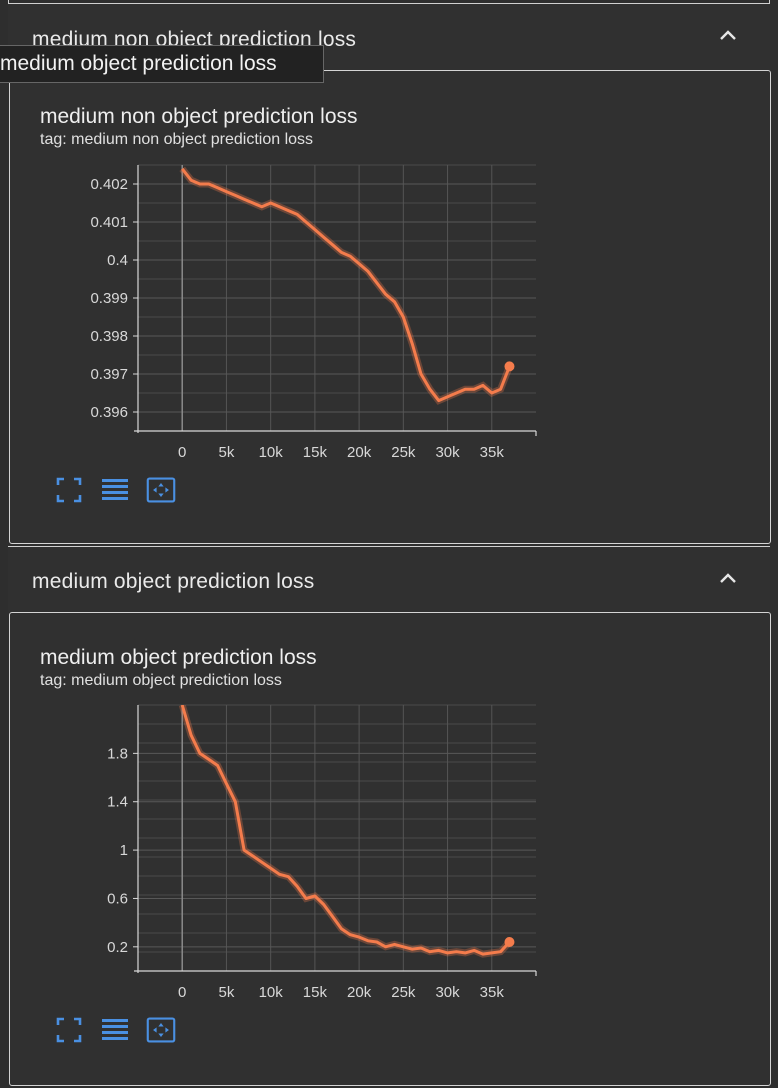  What do you see at coordinates (173, 581) in the screenshot?
I see `section-title: medium object prediction loss` at bounding box center [173, 581].